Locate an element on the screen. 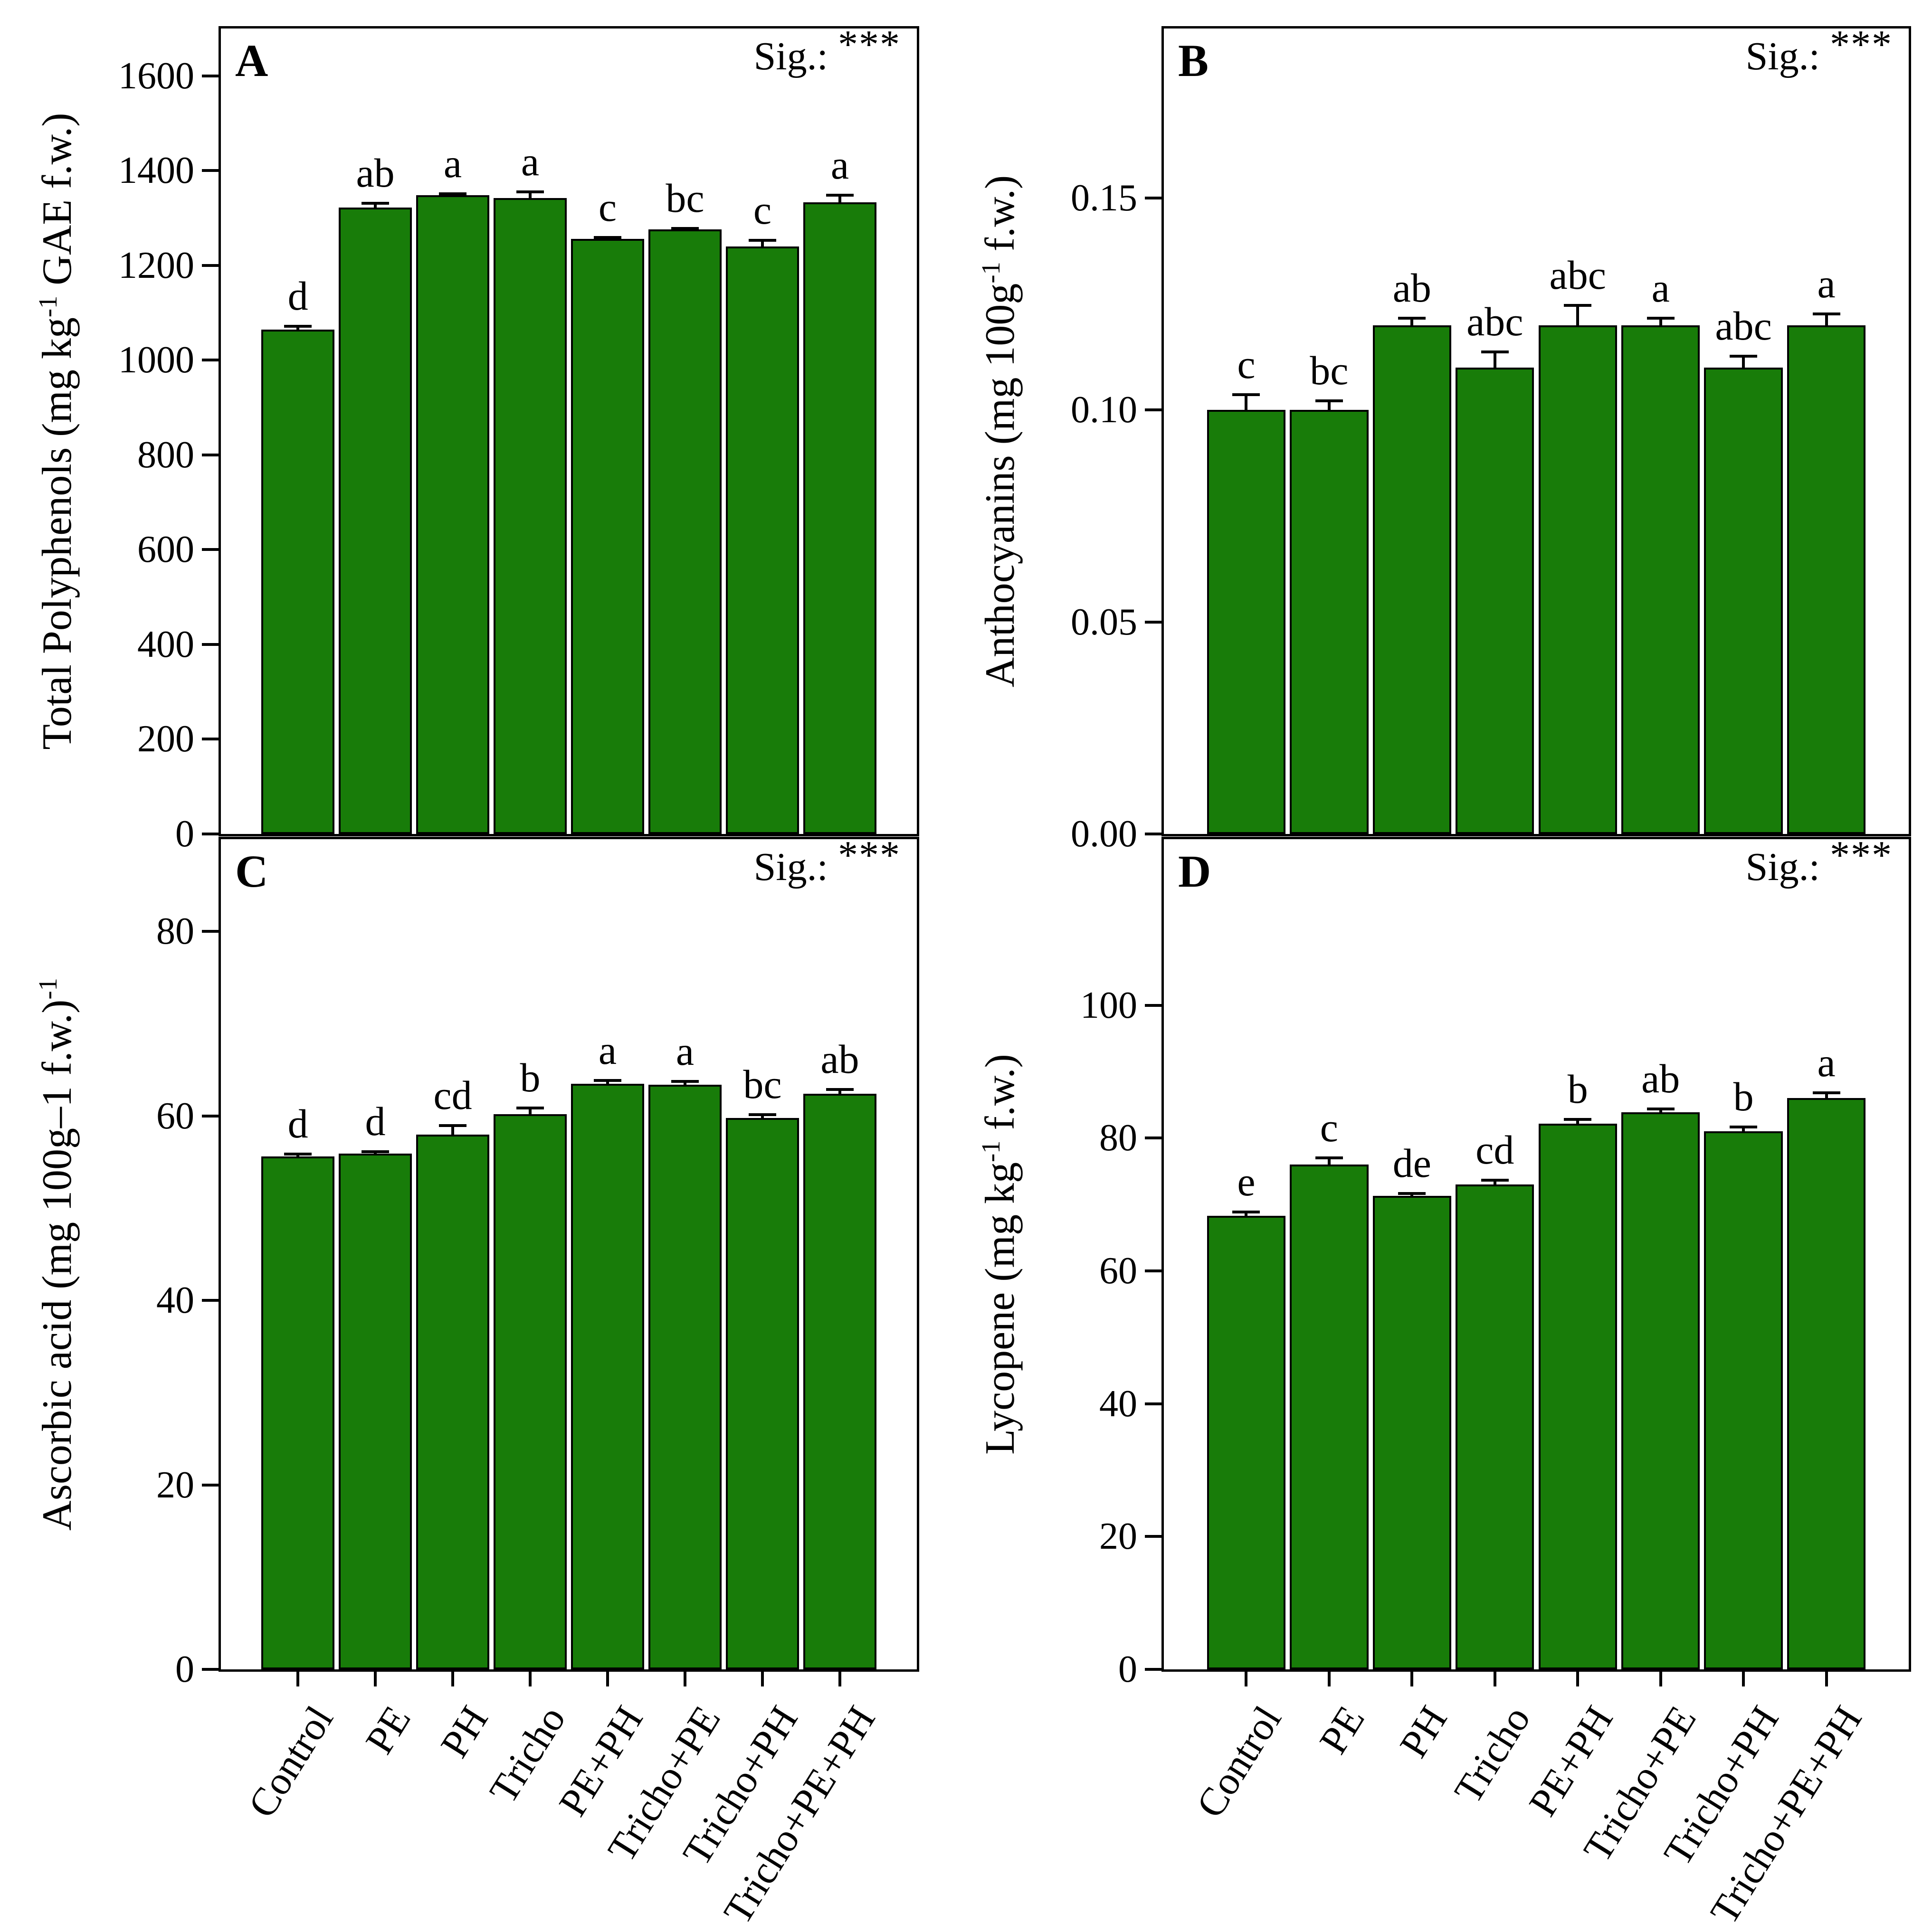 The height and width of the screenshot is (1932, 1913). superscript-exponent: -1 is located at coordinates (990, 1151).